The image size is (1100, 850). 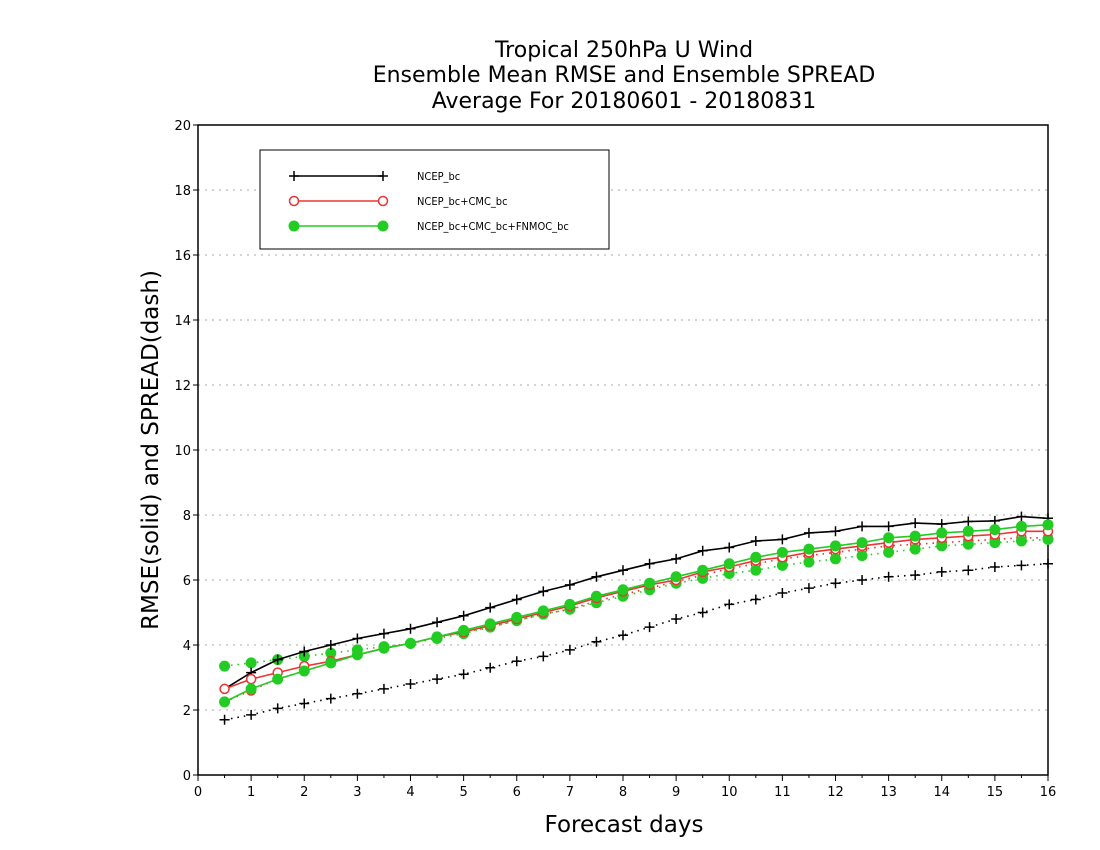 What do you see at coordinates (463, 792) in the screenshot?
I see `x-tick-label: 5` at bounding box center [463, 792].